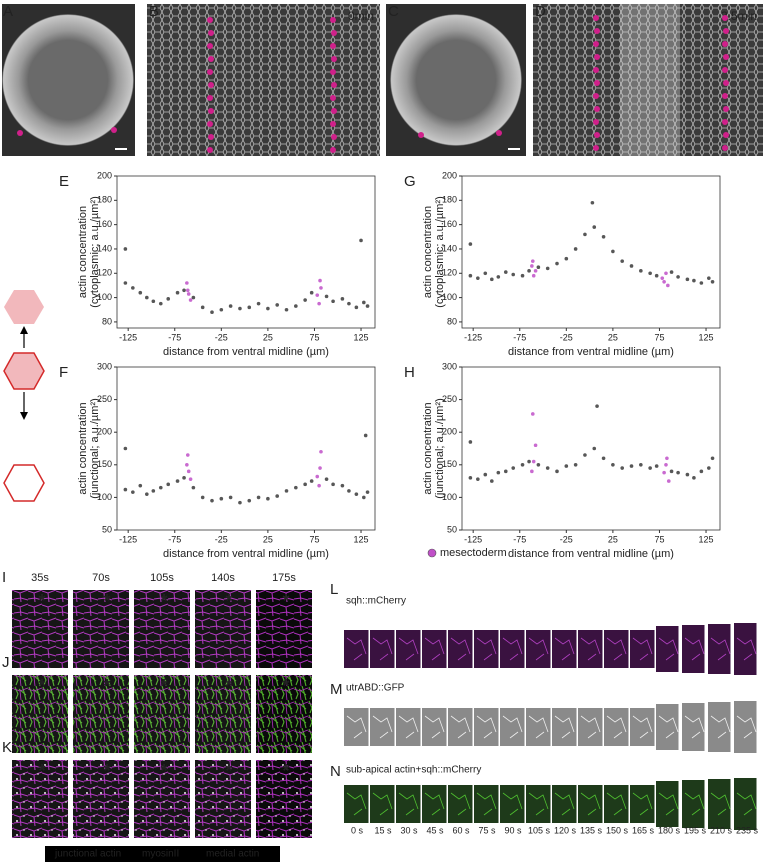 The width and height of the screenshot is (763, 863). Describe the element at coordinates (695, 830) in the screenshot. I see `strip-time: 195 s` at that location.